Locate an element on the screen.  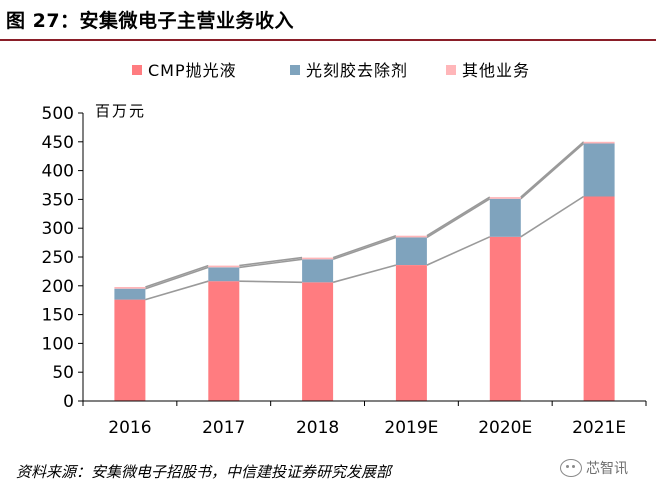
bar-segment-2-2018 is located at coordinates (318, 271).